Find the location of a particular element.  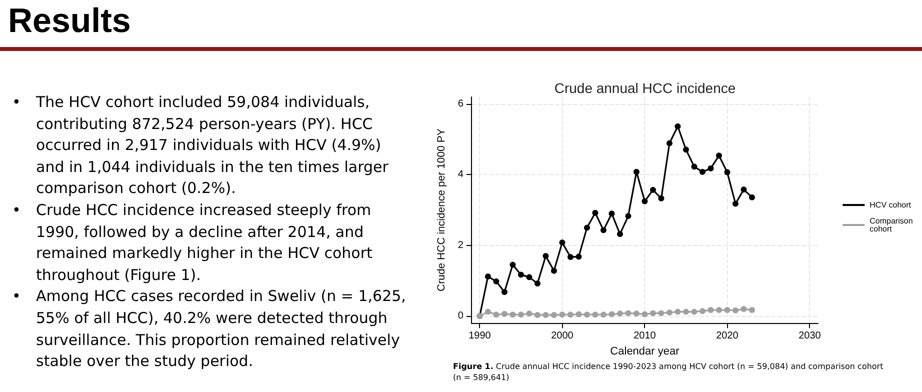

x-tick-label: 2020 is located at coordinates (727, 336).